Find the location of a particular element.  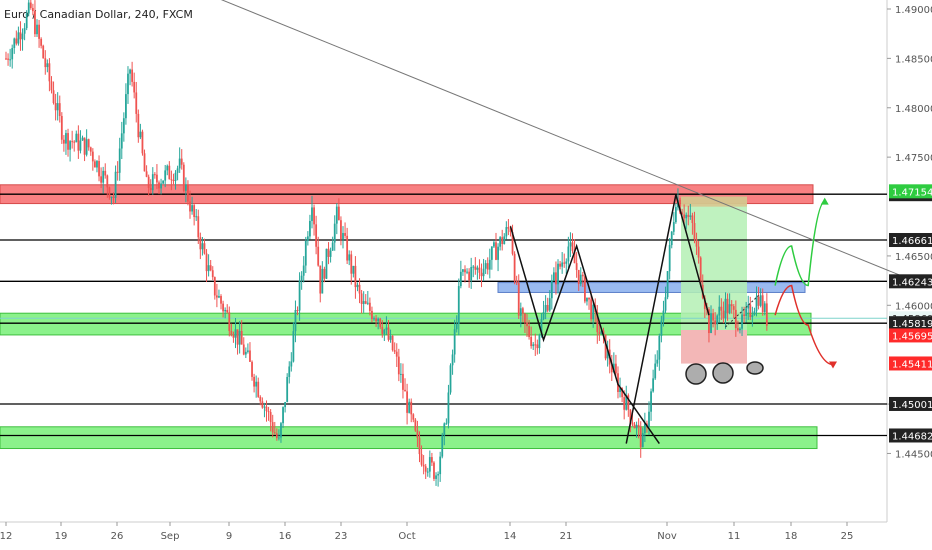

x-tick-label: 11 is located at coordinates (734, 536).